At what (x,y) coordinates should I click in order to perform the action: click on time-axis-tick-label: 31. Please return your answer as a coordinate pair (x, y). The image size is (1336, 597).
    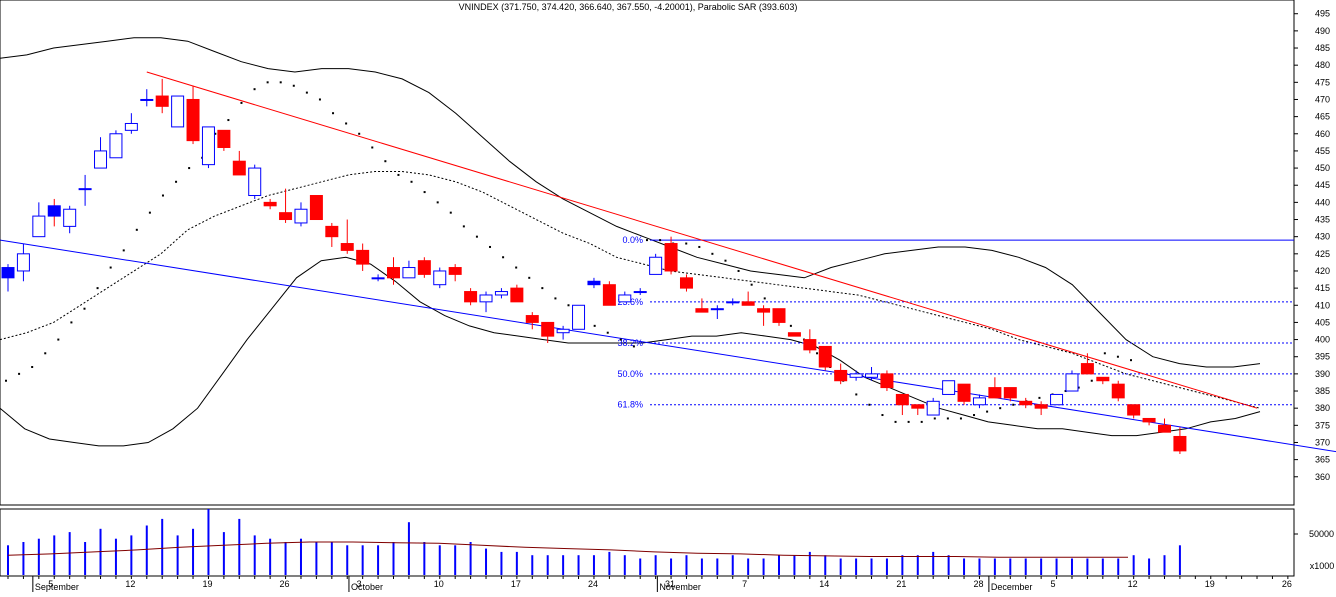
    Looking at the image, I should click on (670, 584).